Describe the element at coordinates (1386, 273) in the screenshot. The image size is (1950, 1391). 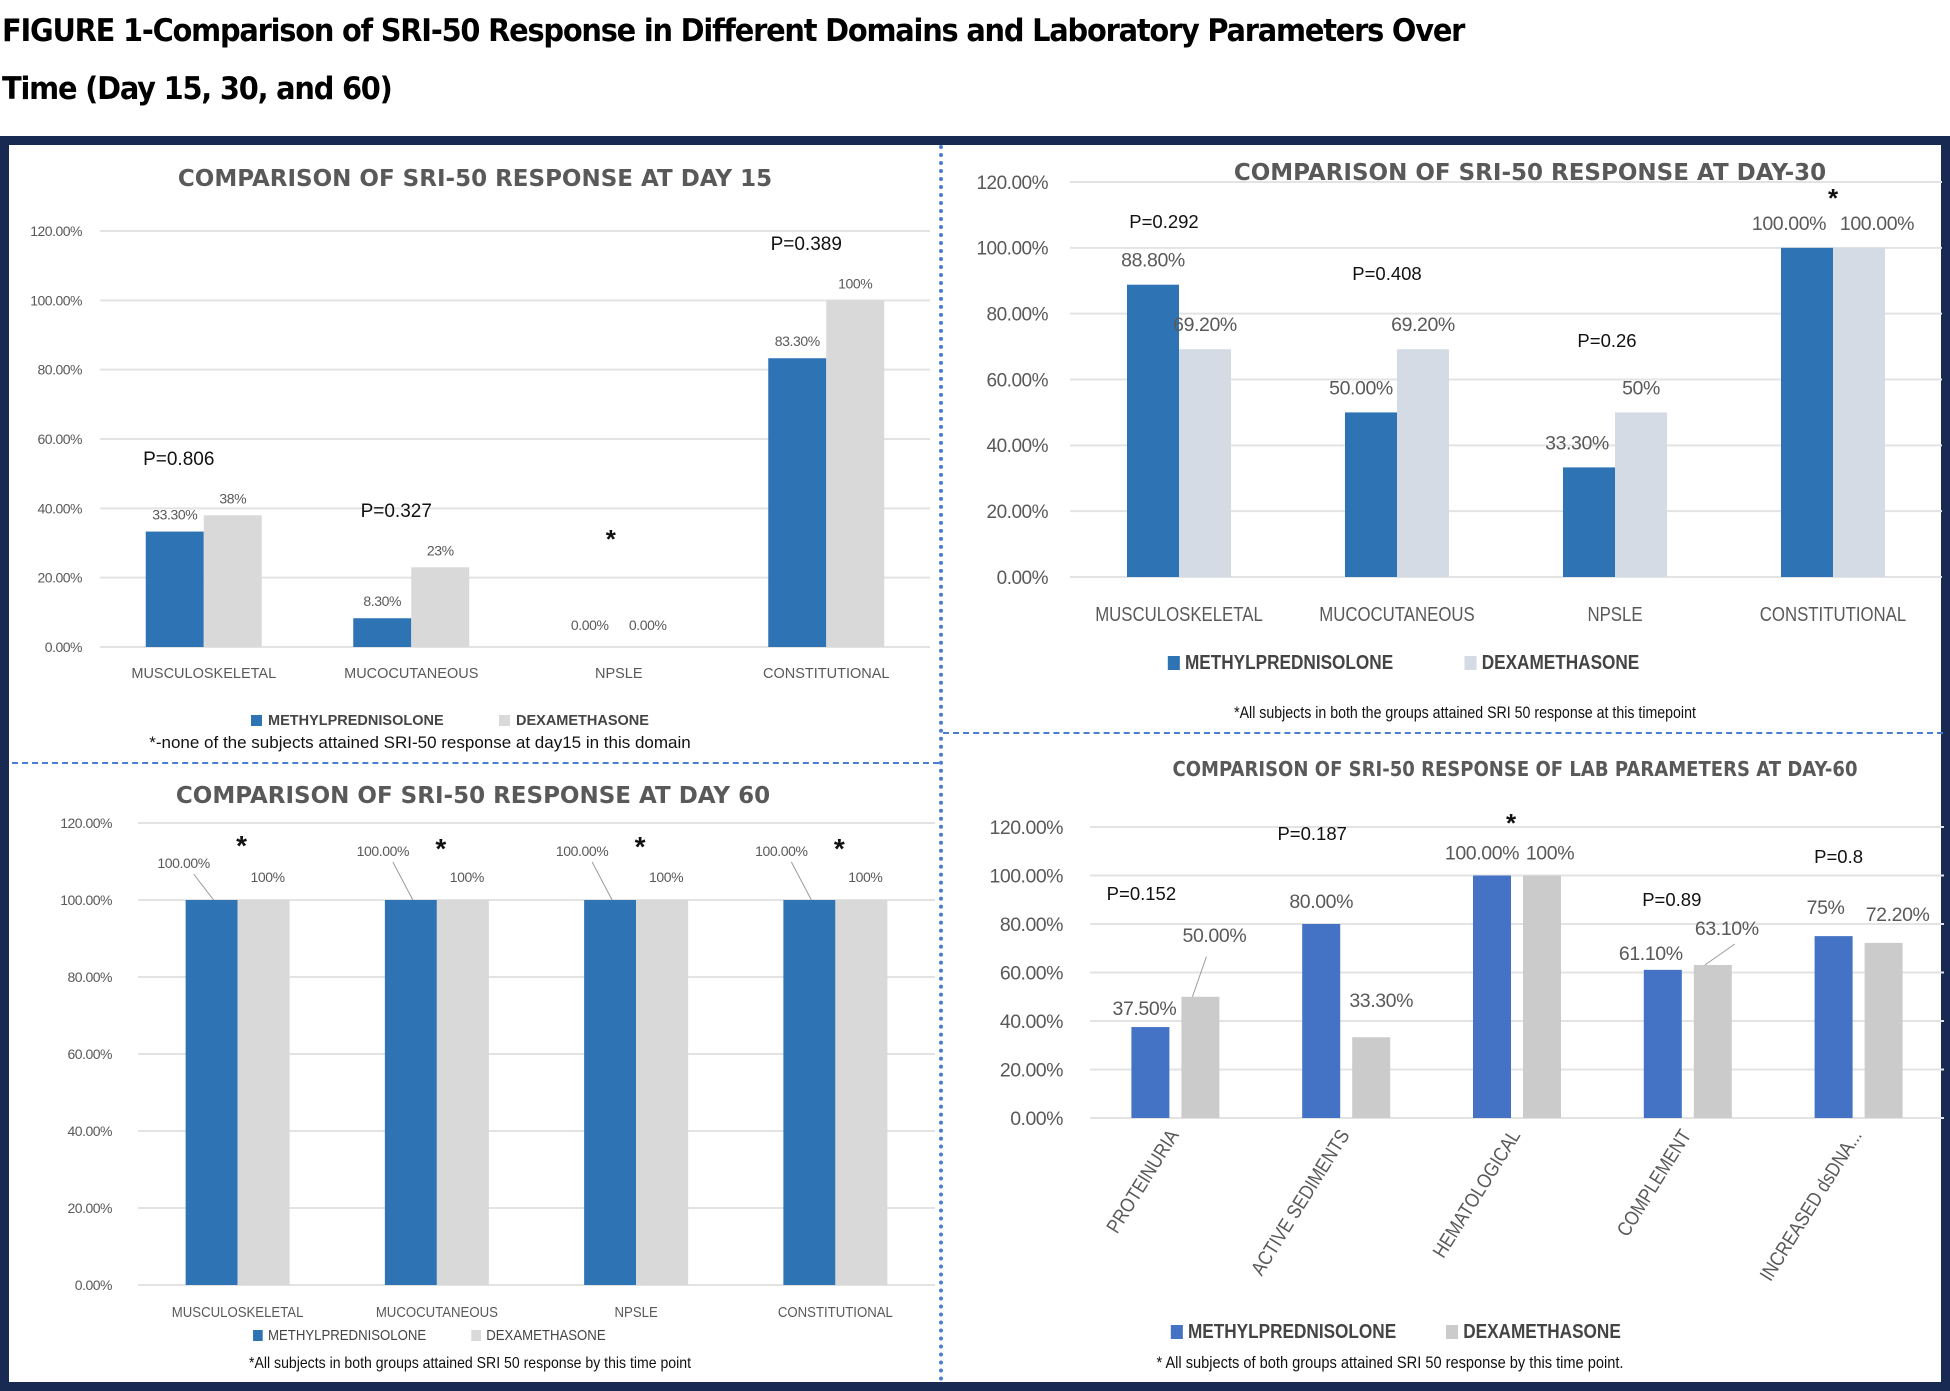
I see `p-value-annotation: P=0.408` at that location.